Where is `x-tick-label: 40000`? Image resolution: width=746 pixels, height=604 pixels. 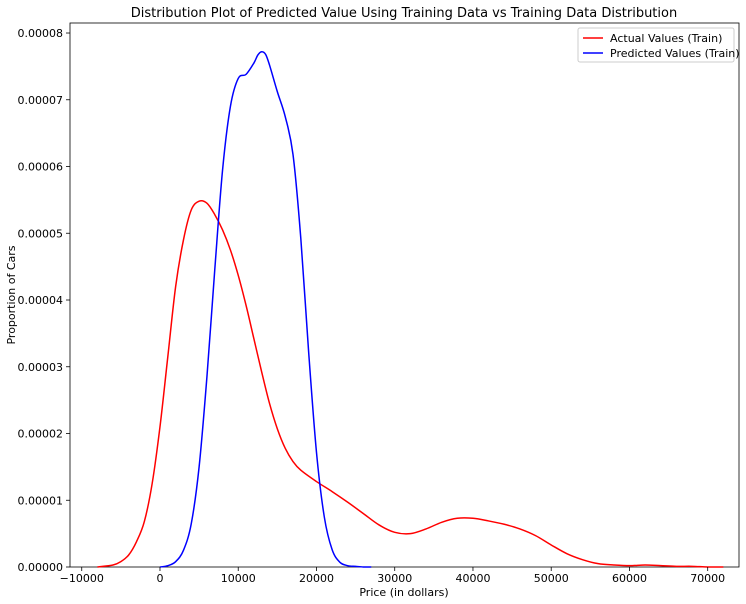
x-tick-label: 40000 is located at coordinates (472, 578).